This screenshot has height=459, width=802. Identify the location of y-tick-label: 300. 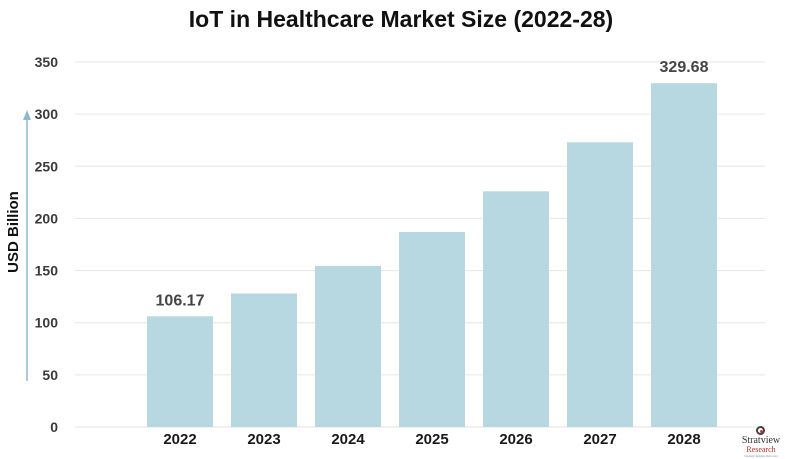
(47, 114).